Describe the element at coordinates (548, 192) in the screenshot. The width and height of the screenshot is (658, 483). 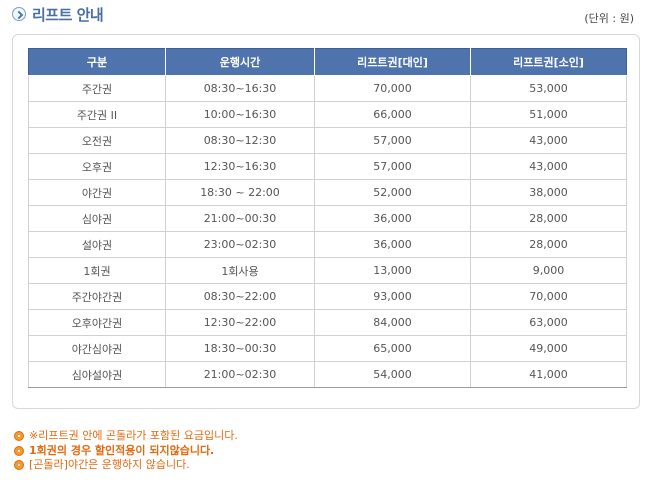
I see `cell-child-price: 38,000` at that location.